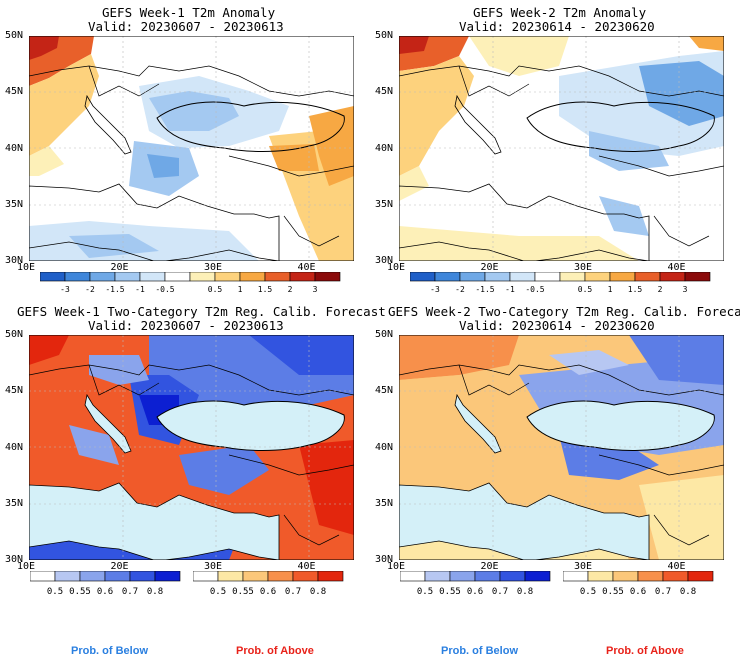  I want to click on prob-above-tick-label: 0.6, so click(638, 592).